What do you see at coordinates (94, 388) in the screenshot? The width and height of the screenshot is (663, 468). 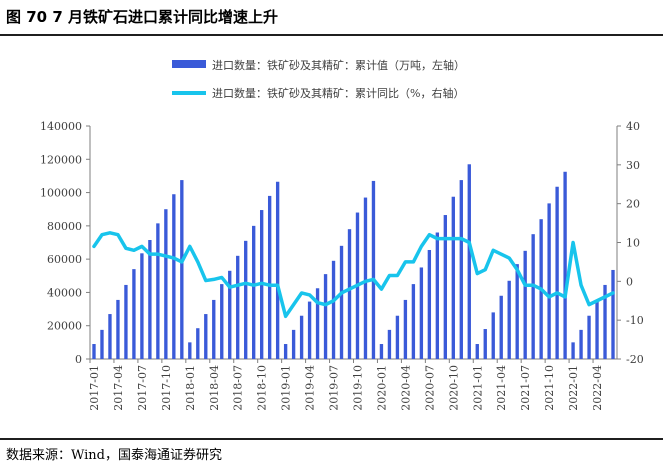 I see `x-tick-label: 2017-01` at bounding box center [94, 388].